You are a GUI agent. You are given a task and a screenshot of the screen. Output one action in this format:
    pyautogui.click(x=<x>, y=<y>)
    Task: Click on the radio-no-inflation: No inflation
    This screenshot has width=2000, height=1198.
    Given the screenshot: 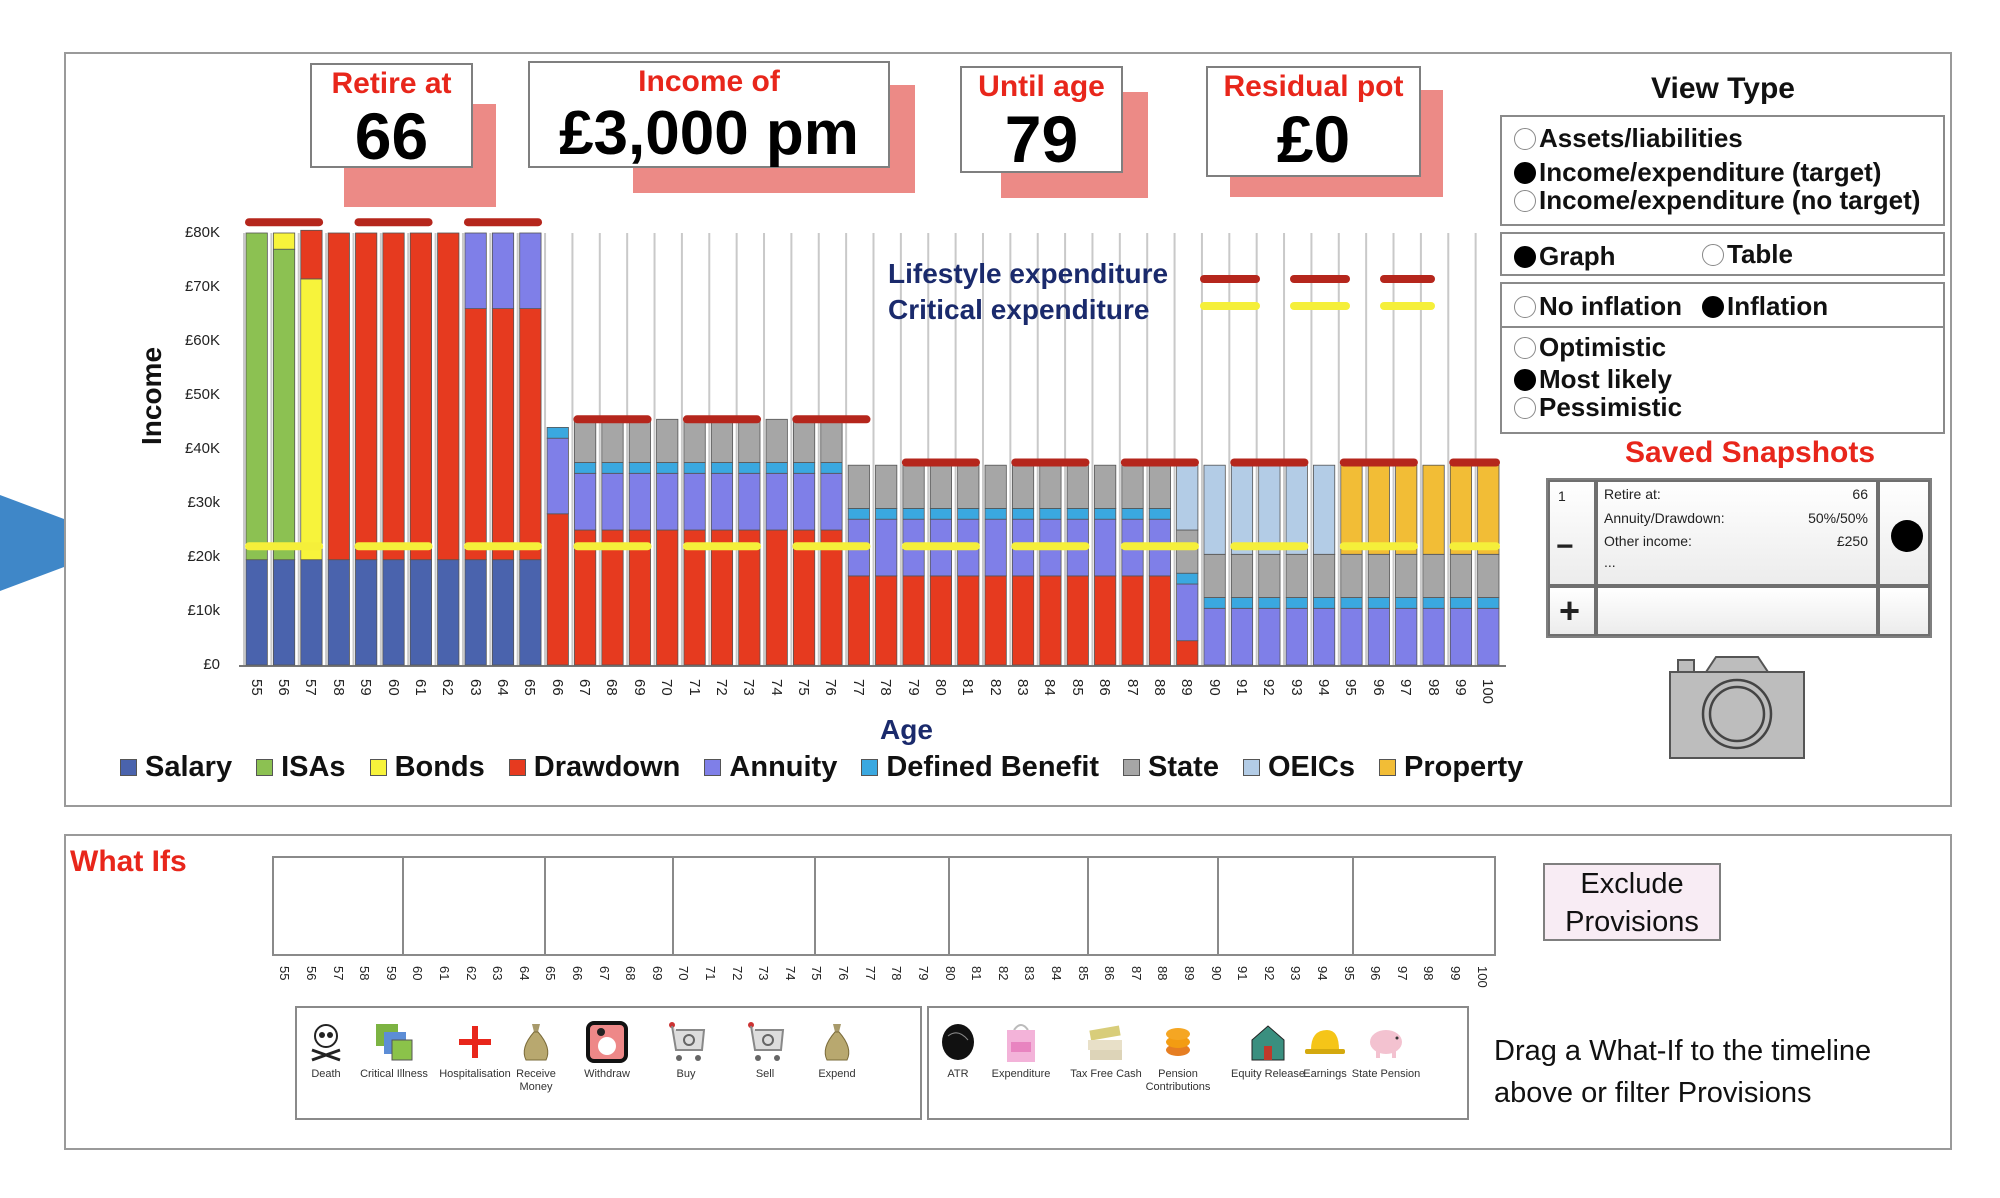 What is the action you would take?
    pyautogui.click(x=1598, y=306)
    